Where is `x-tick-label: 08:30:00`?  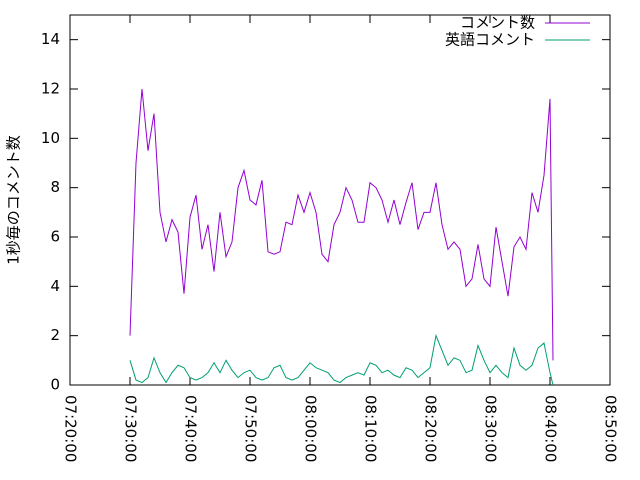 x-tick-label: 08:30:00 is located at coordinates (491, 428).